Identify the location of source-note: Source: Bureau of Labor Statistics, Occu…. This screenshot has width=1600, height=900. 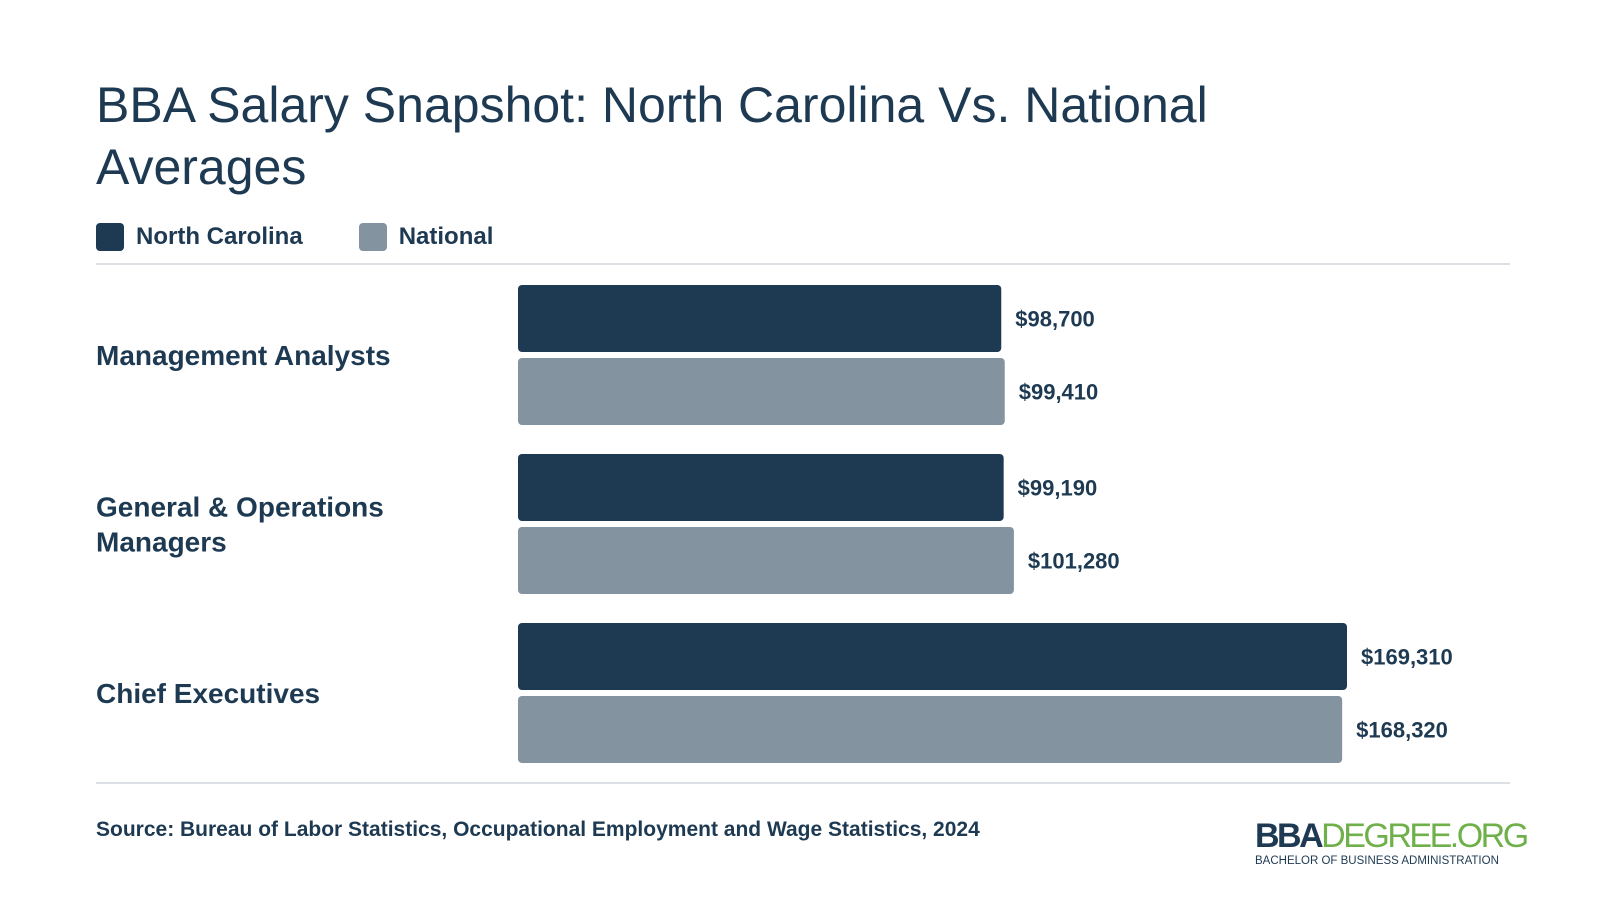
(538, 829).